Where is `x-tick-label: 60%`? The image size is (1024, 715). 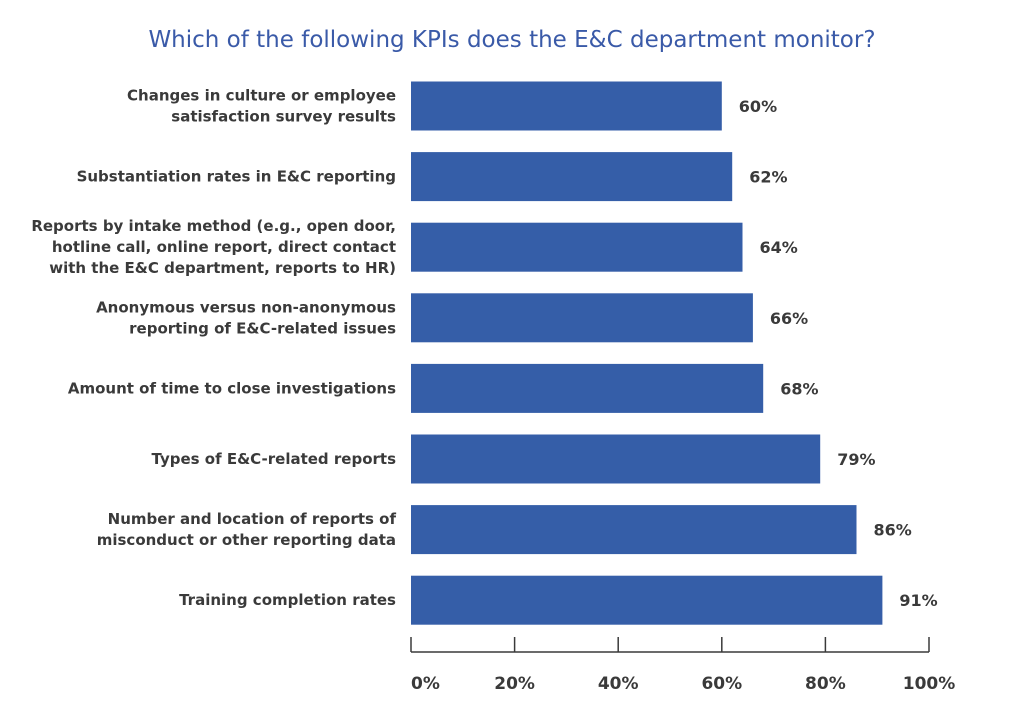 x-tick-label: 60% is located at coordinates (721, 684).